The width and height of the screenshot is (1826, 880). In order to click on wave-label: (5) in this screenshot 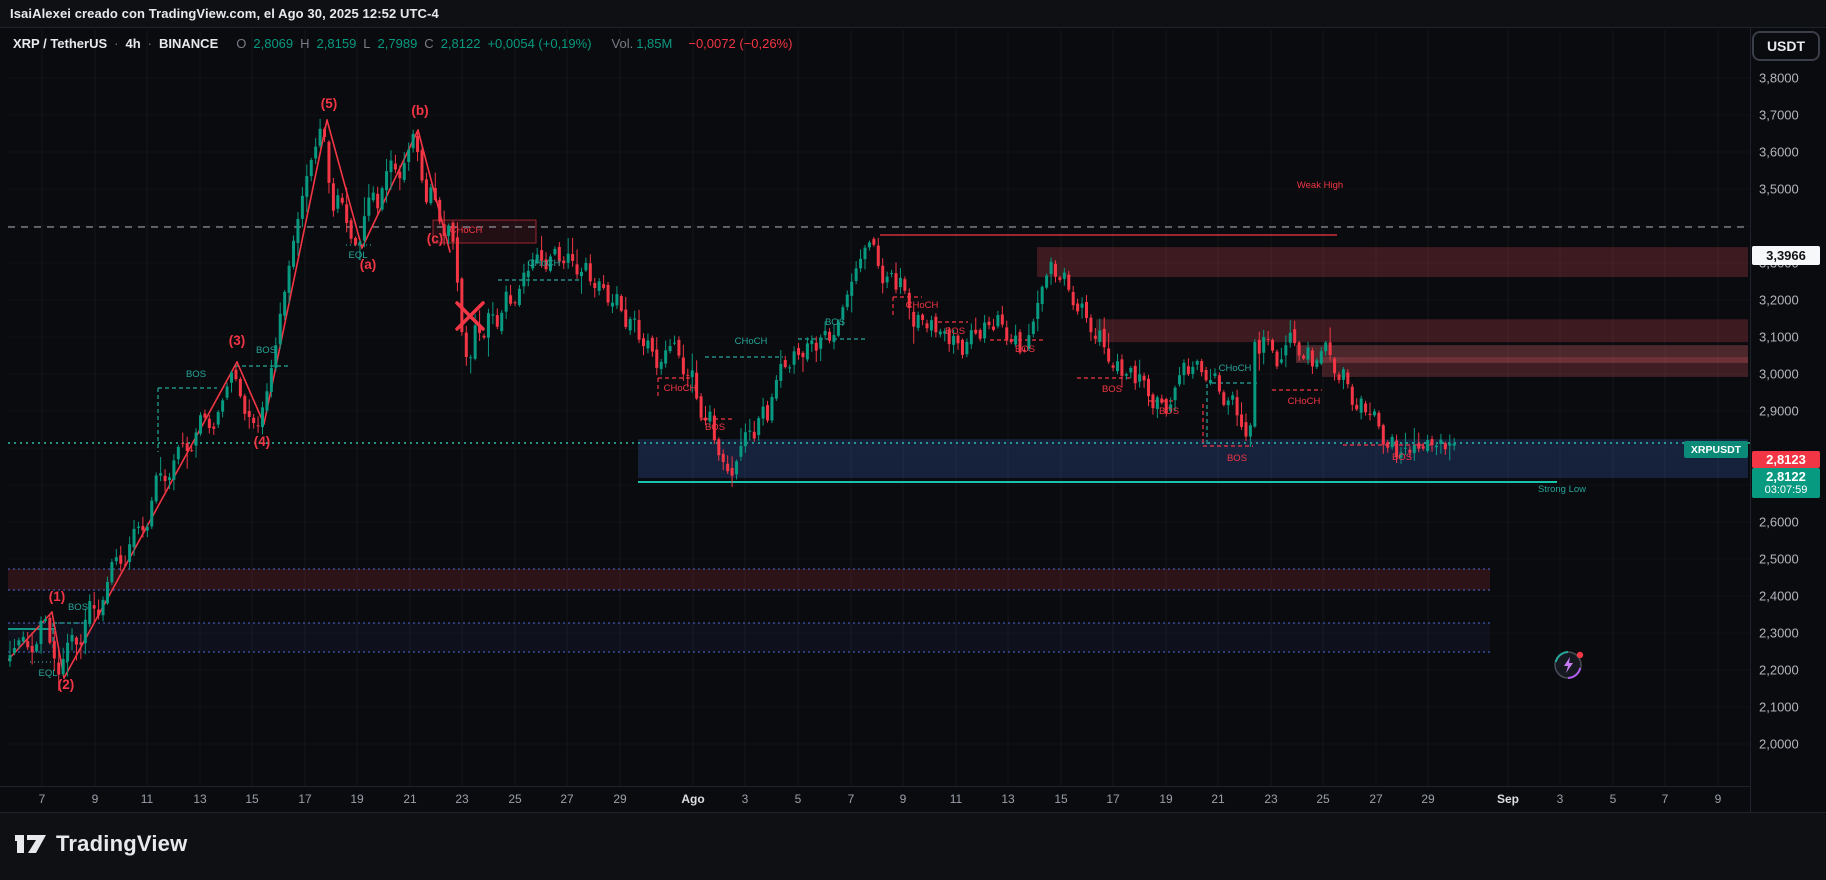, I will do `click(329, 103)`.